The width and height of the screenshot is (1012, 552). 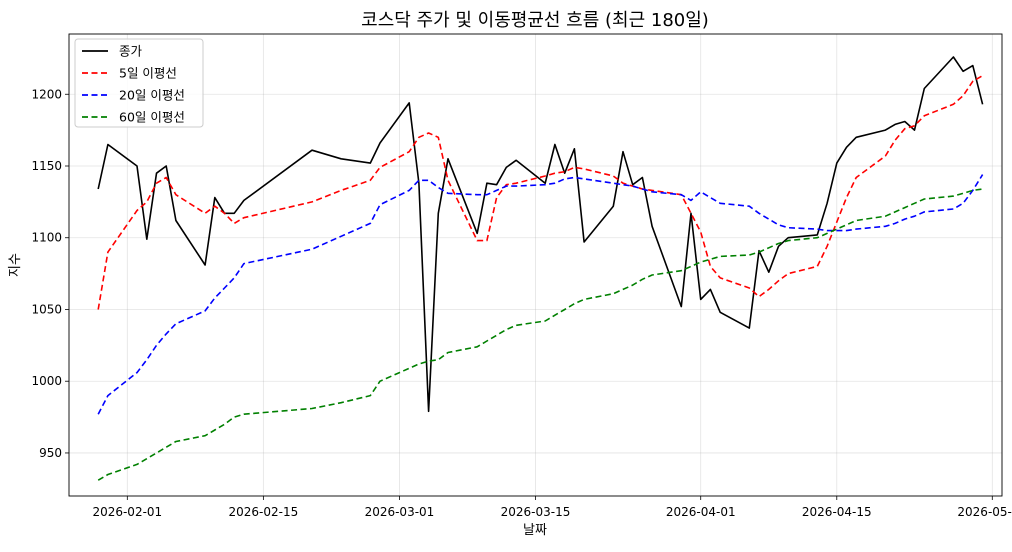 I want to click on y-tick-label: 1050, so click(x=46, y=309).